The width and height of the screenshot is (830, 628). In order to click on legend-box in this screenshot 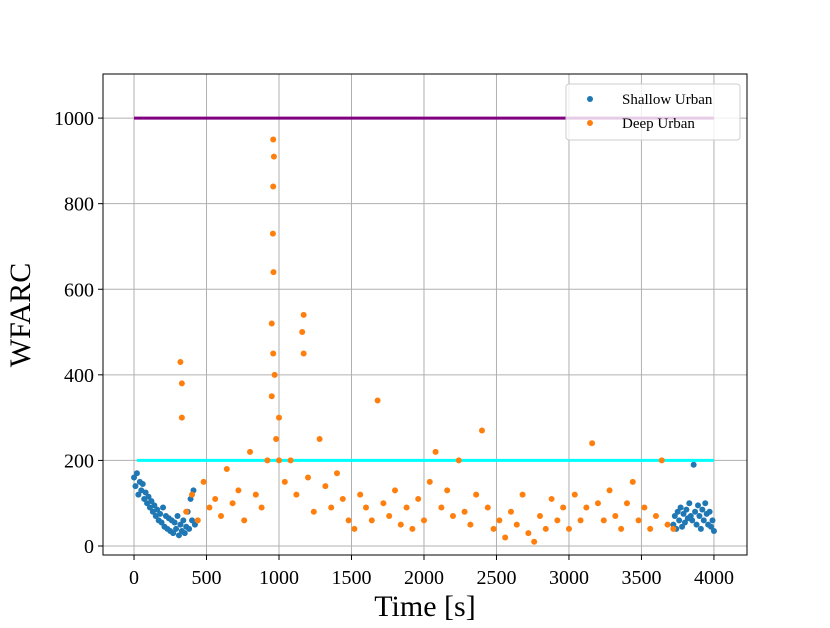, I will do `click(653, 112)`.